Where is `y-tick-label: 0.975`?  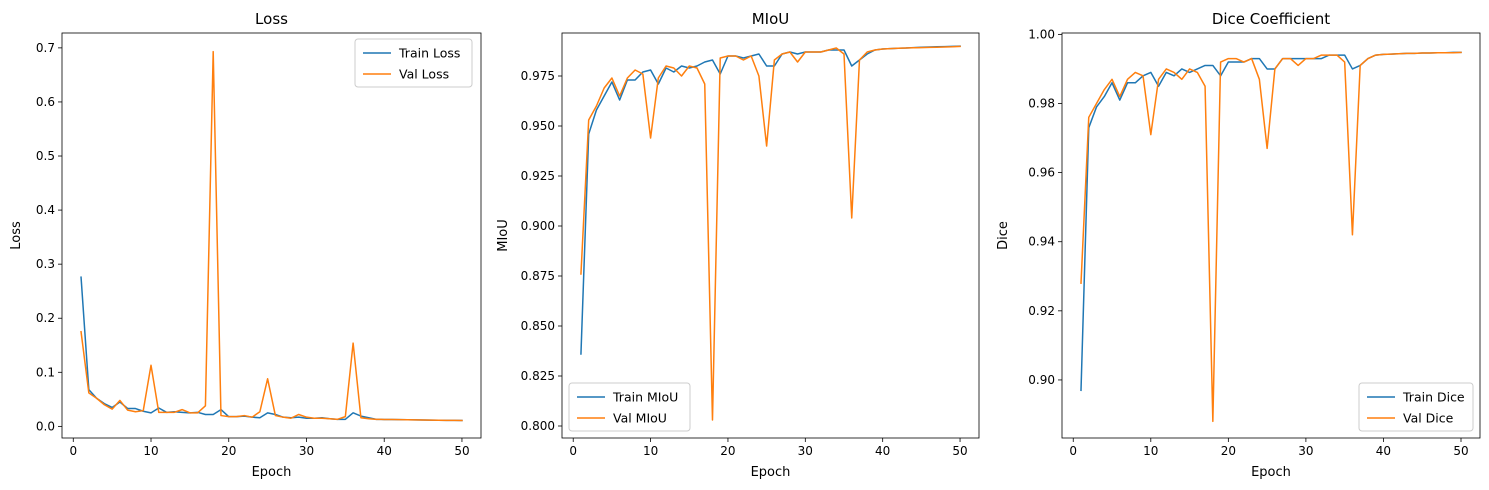
y-tick-label: 0.975 is located at coordinates (538, 76).